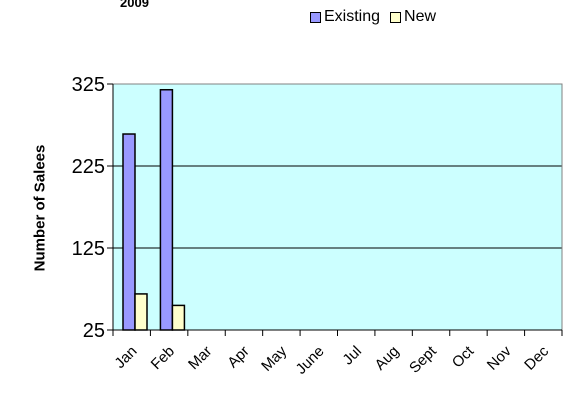 The image size is (568, 396). I want to click on legend-item-existing: Existing, so click(345, 17).